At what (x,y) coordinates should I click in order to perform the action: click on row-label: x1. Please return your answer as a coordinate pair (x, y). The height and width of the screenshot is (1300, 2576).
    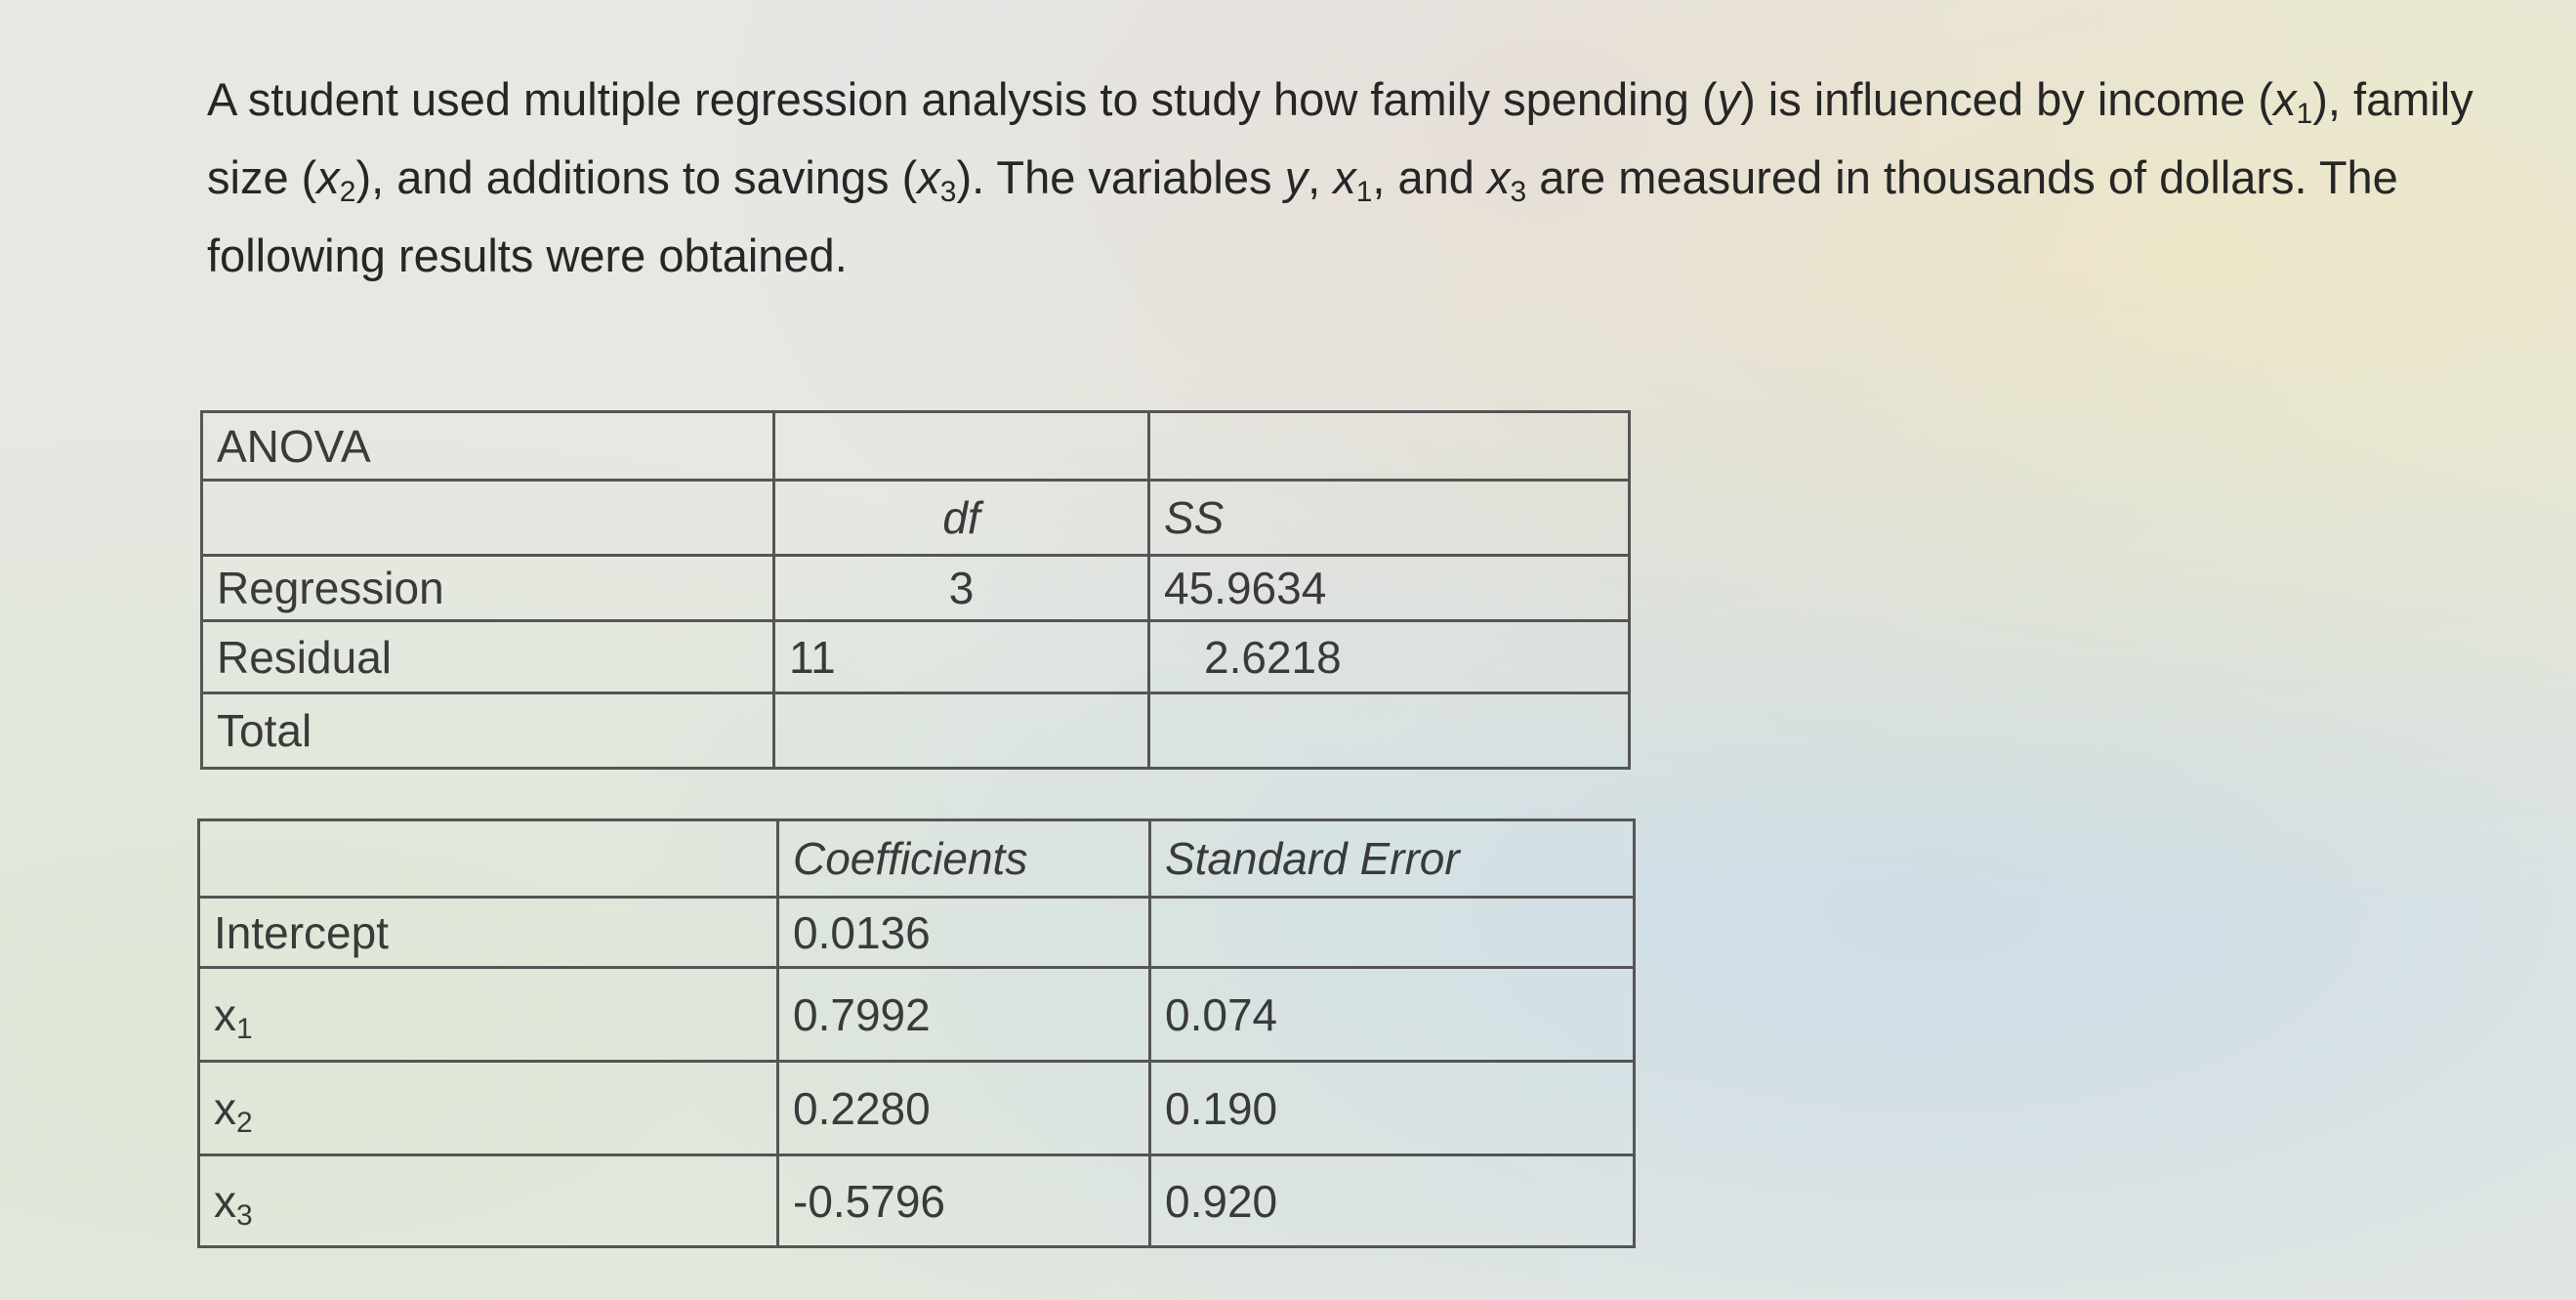
    Looking at the image, I should click on (488, 1014).